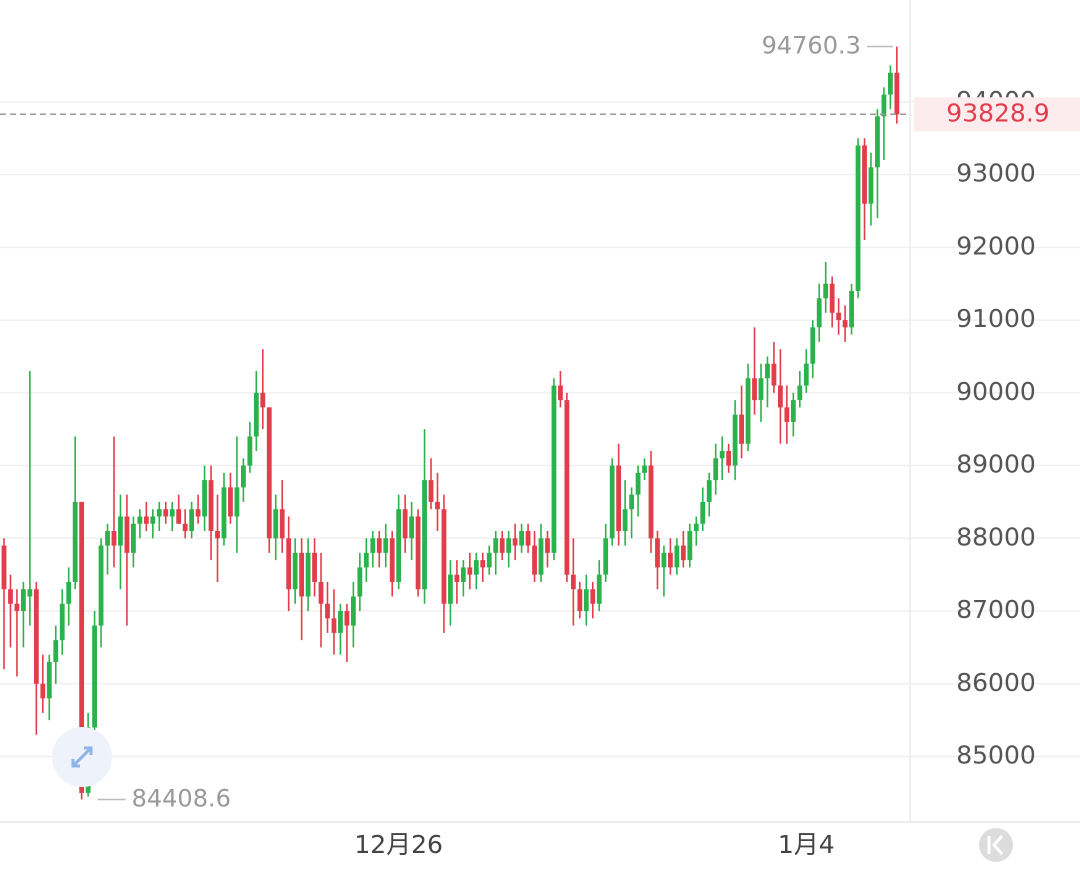  What do you see at coordinates (996, 391) in the screenshot?
I see `y-tick-label: 90000` at bounding box center [996, 391].